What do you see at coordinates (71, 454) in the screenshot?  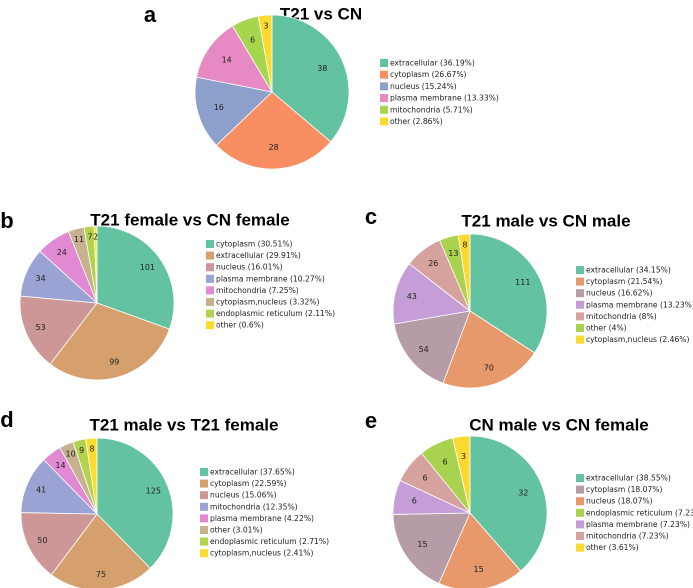 I see `slice-value-d-5: 10` at bounding box center [71, 454].